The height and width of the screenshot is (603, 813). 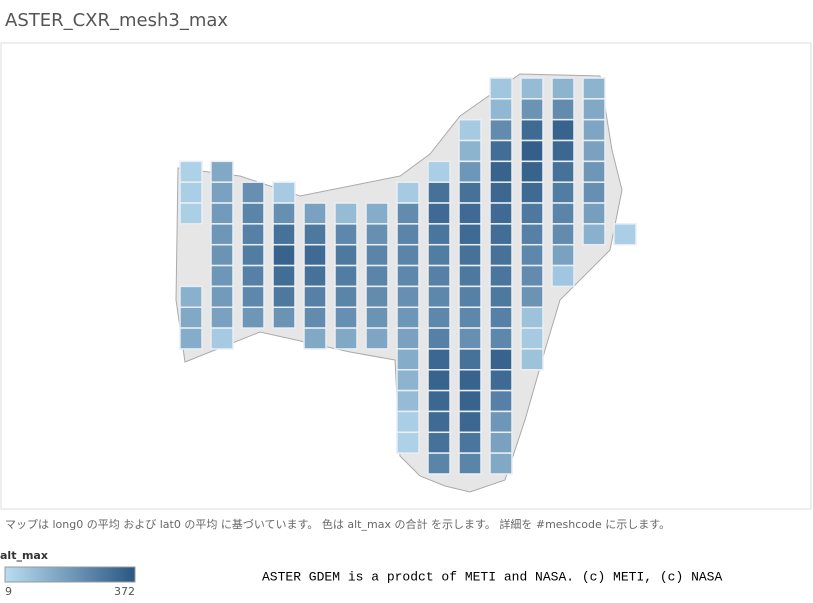 What do you see at coordinates (8, 591) in the screenshot?
I see `legend-min: 9` at bounding box center [8, 591].